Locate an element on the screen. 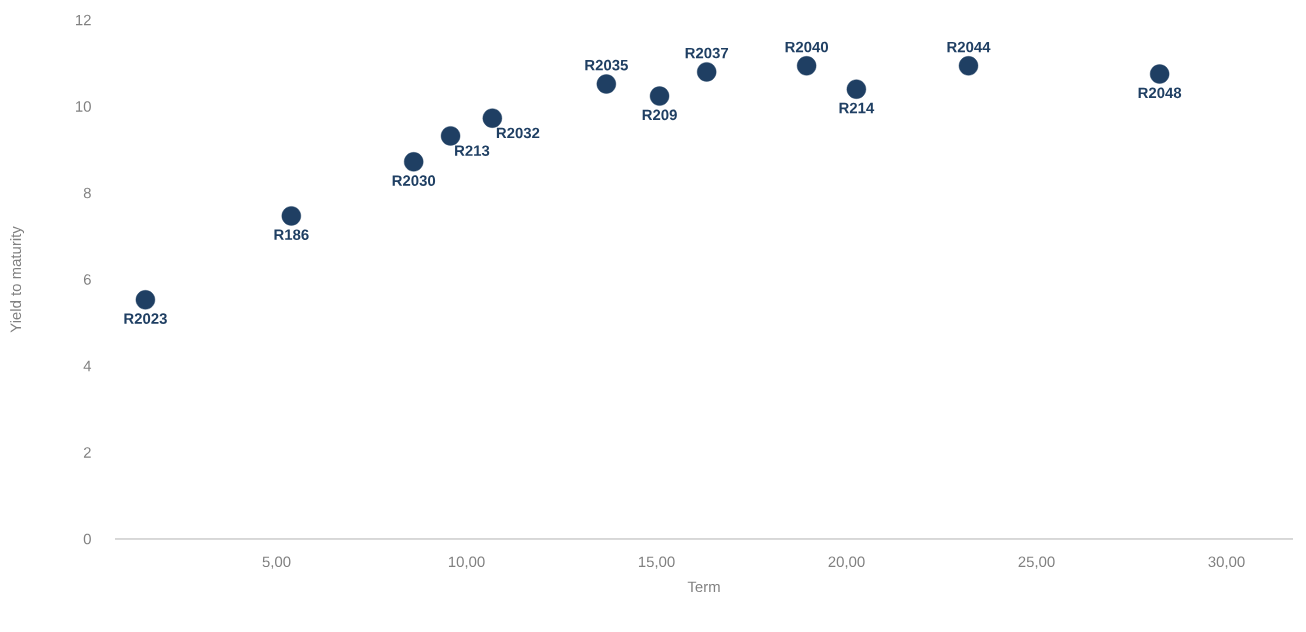  x-tick-label: 5,00 is located at coordinates (276, 562).